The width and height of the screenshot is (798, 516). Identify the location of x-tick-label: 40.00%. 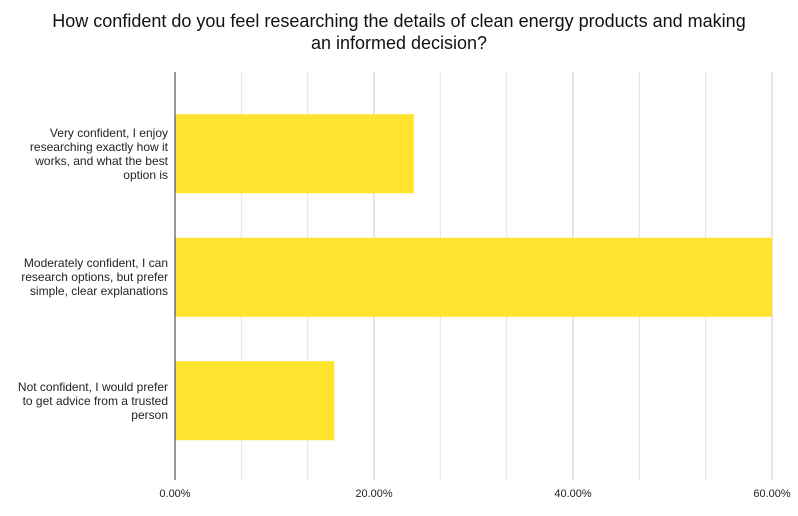
(573, 494).